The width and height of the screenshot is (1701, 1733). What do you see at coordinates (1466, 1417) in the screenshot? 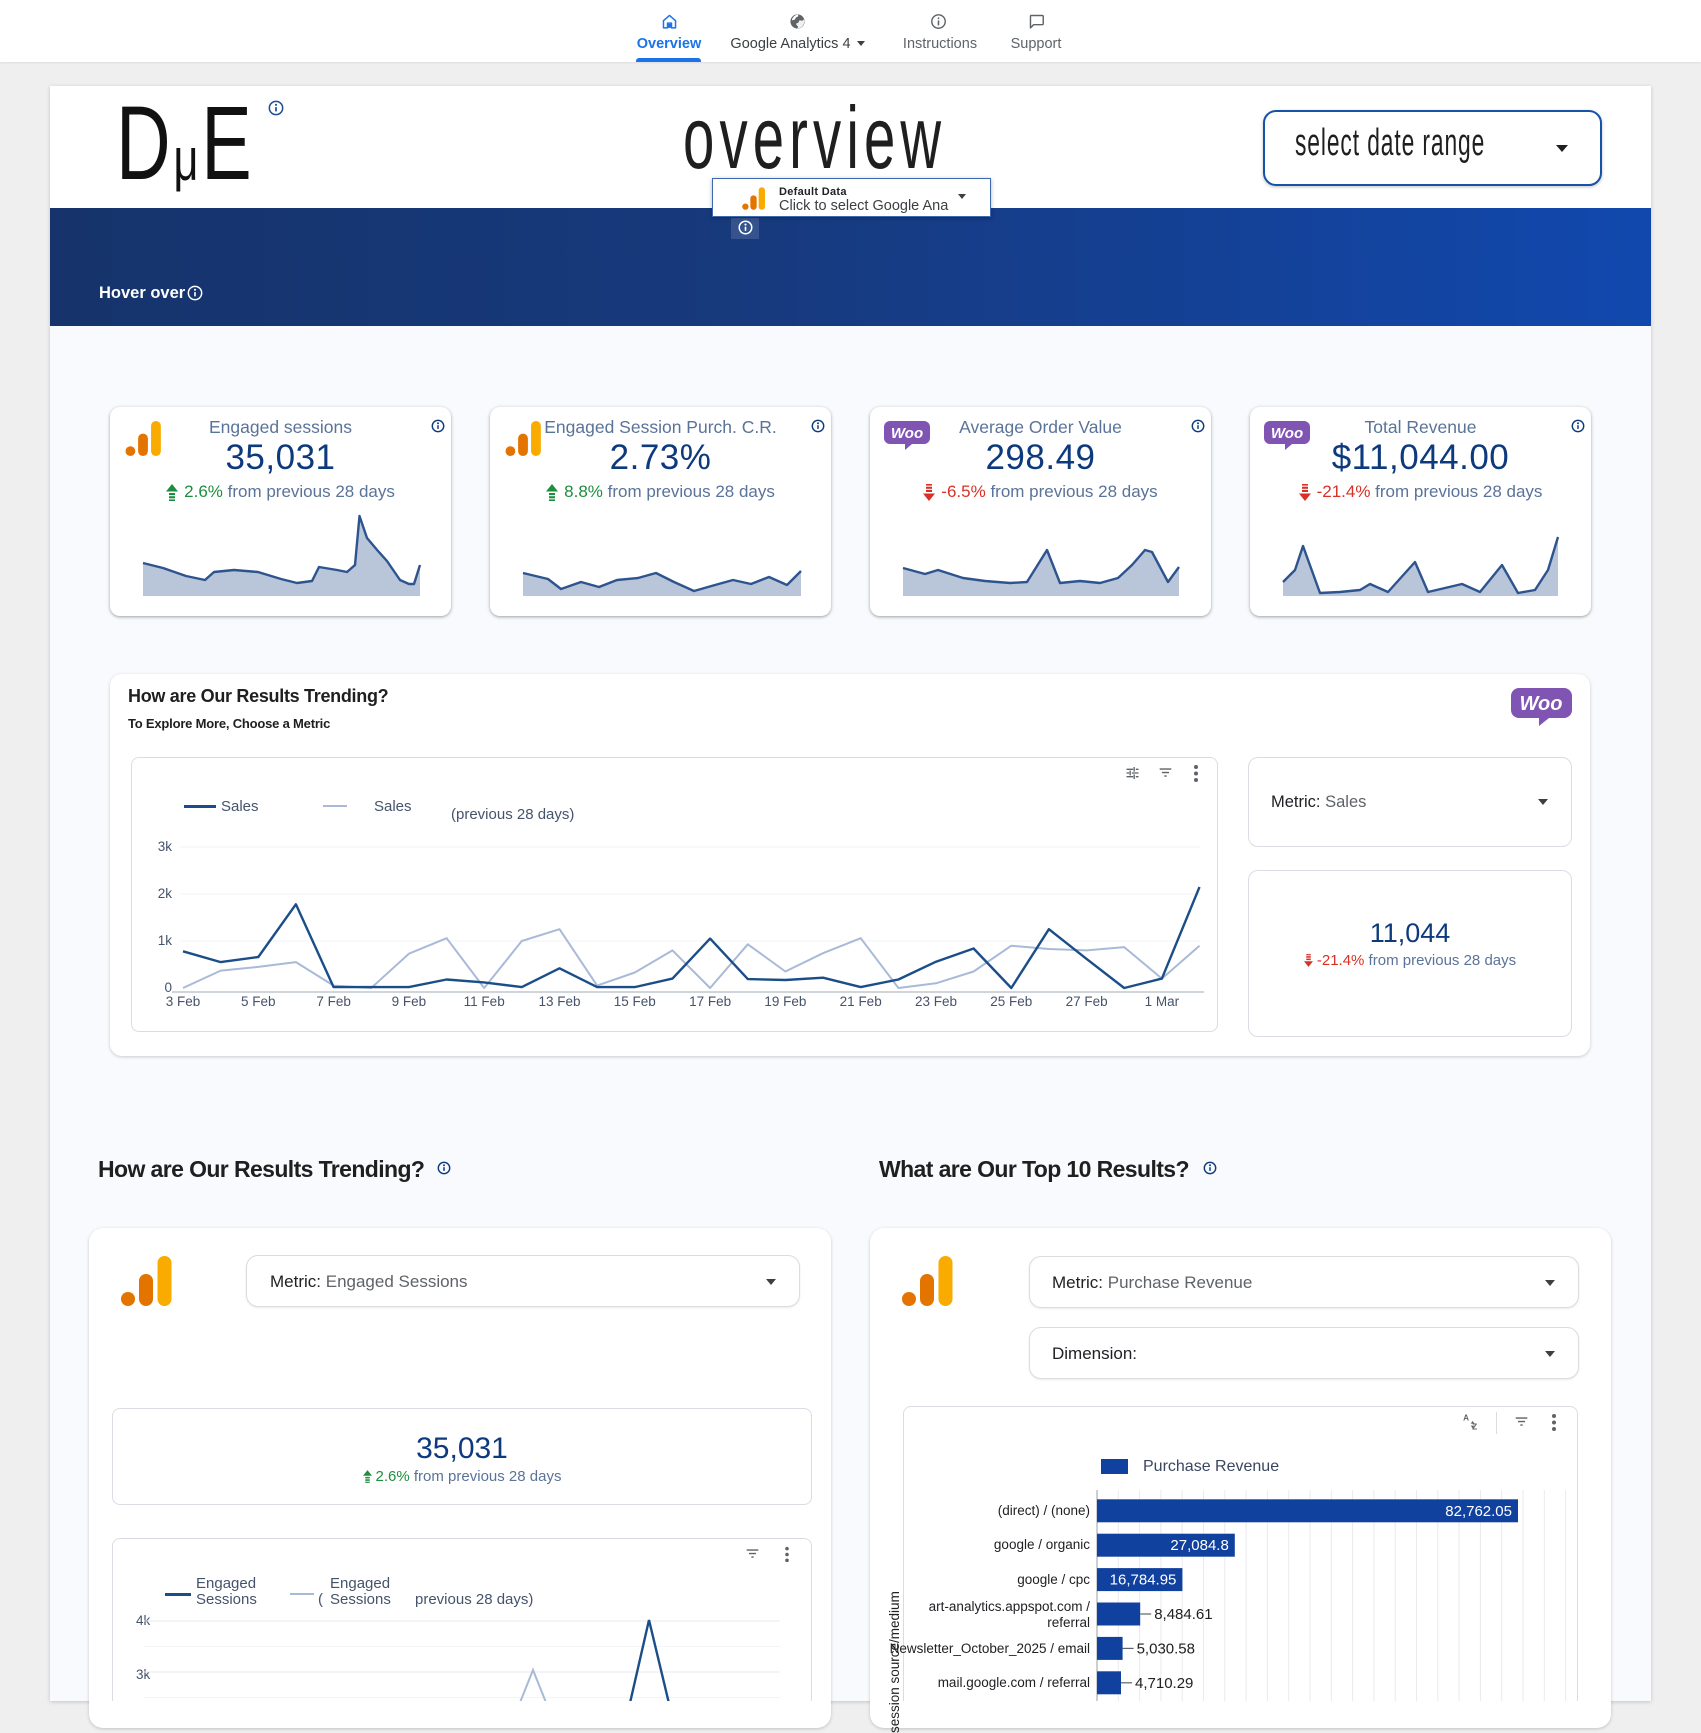
I see `svg-text: A` at bounding box center [1466, 1417].